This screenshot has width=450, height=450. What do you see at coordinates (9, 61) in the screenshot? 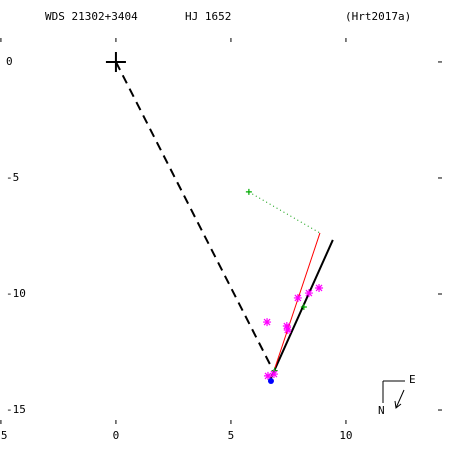
I see `y-tick-label: 0` at bounding box center [9, 61].